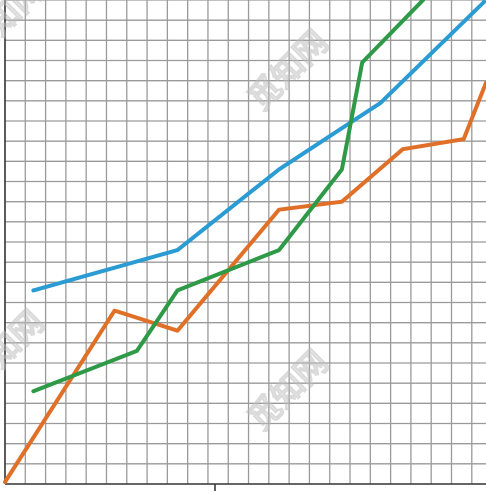 The height and width of the screenshot is (494, 486). What do you see at coordinates (288, 70) in the screenshot?
I see `watermark-text: 觅知网` at bounding box center [288, 70].